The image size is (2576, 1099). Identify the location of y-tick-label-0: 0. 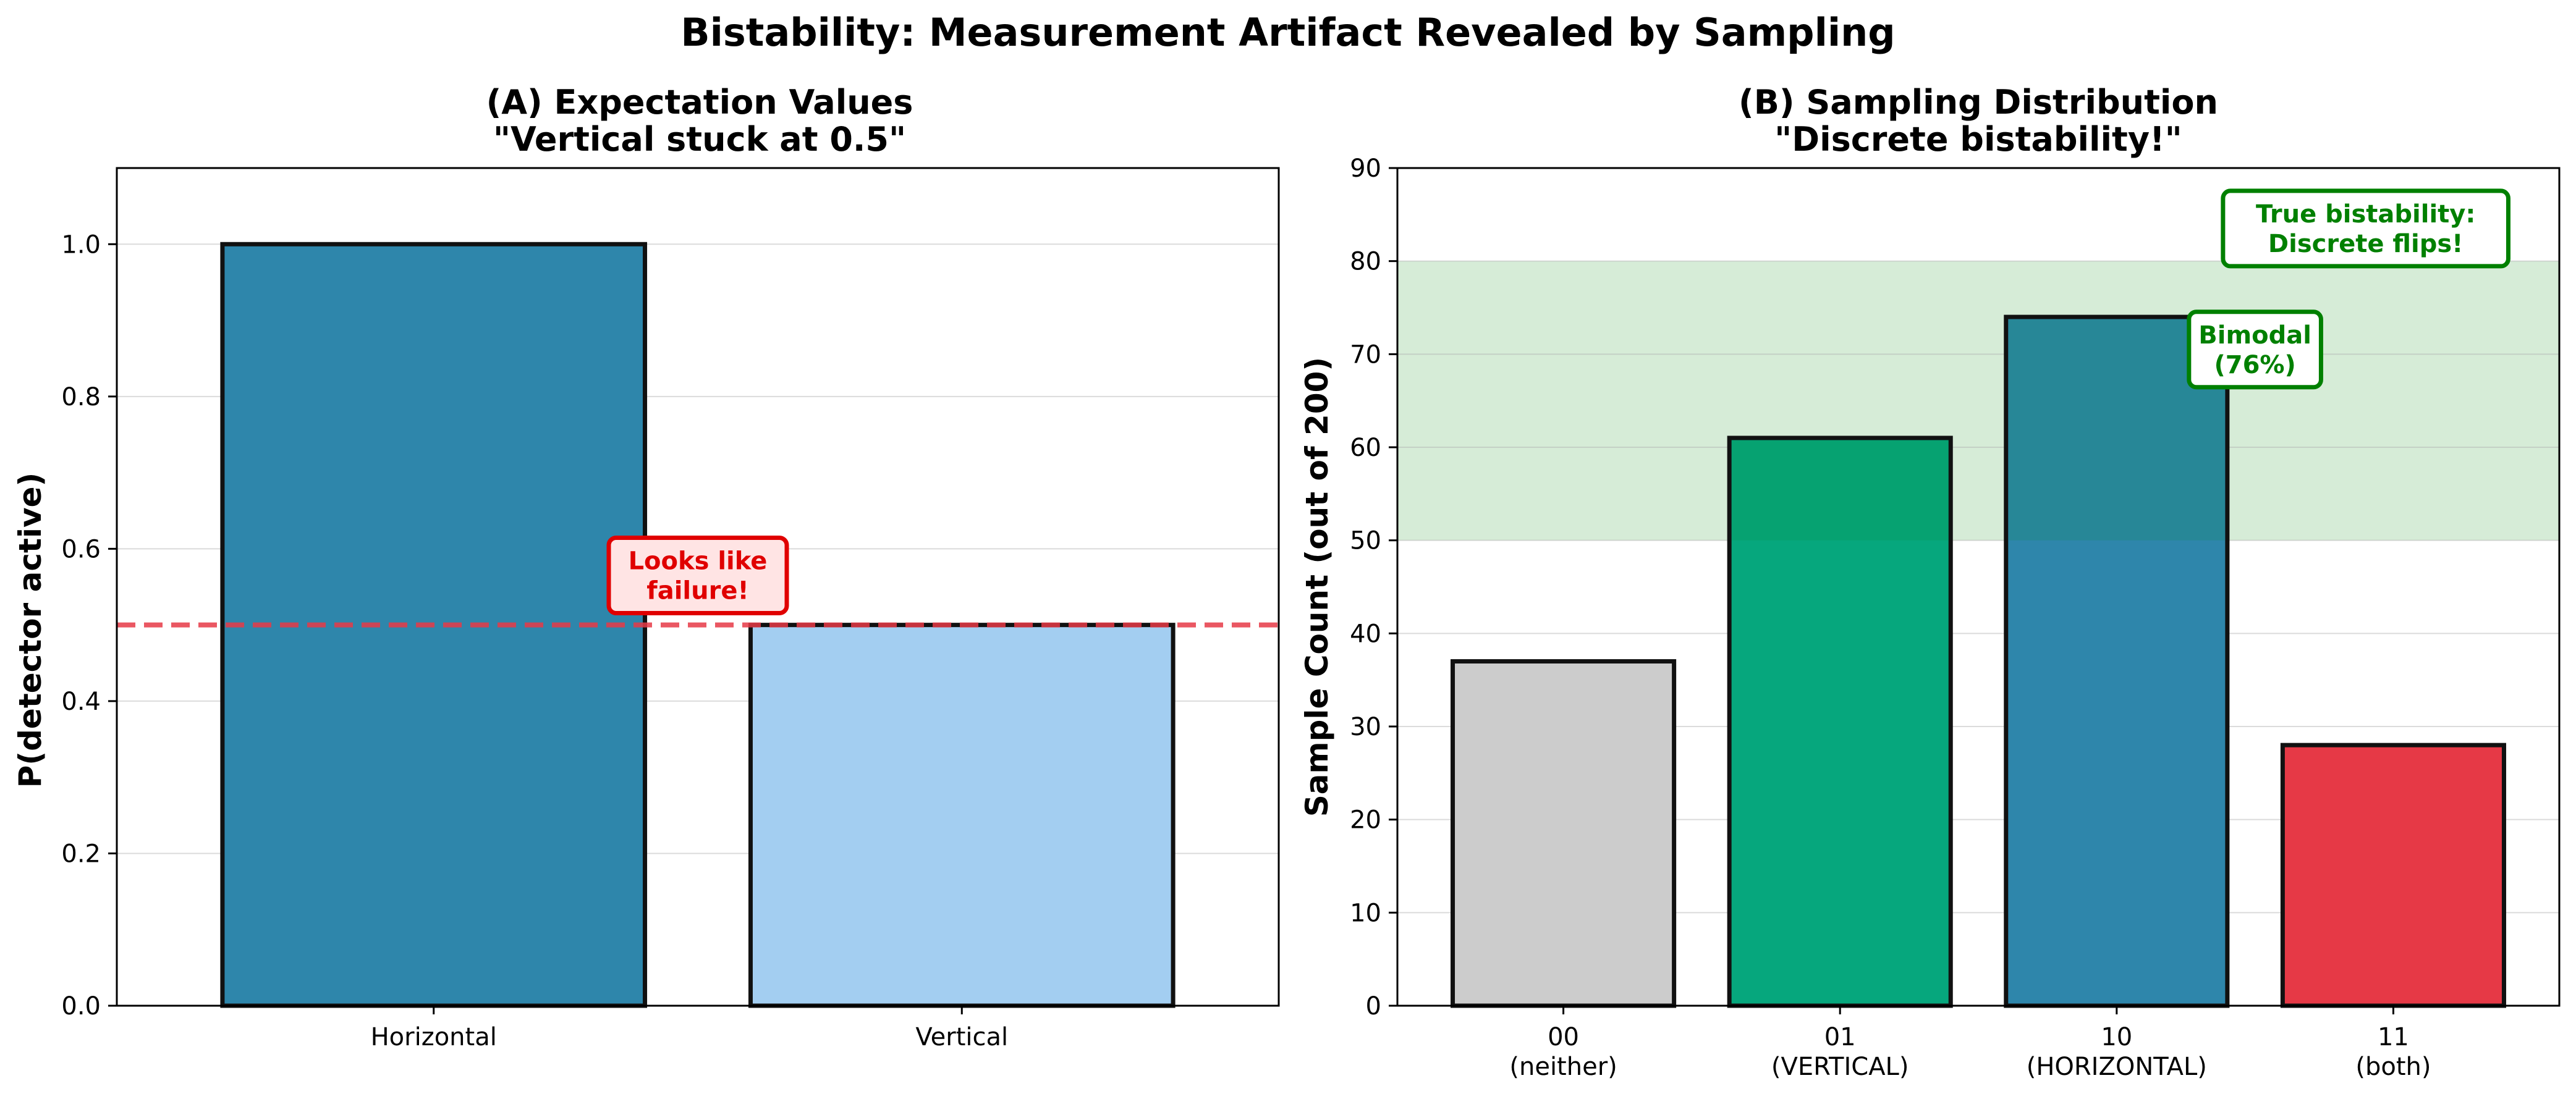
(1373, 1006).